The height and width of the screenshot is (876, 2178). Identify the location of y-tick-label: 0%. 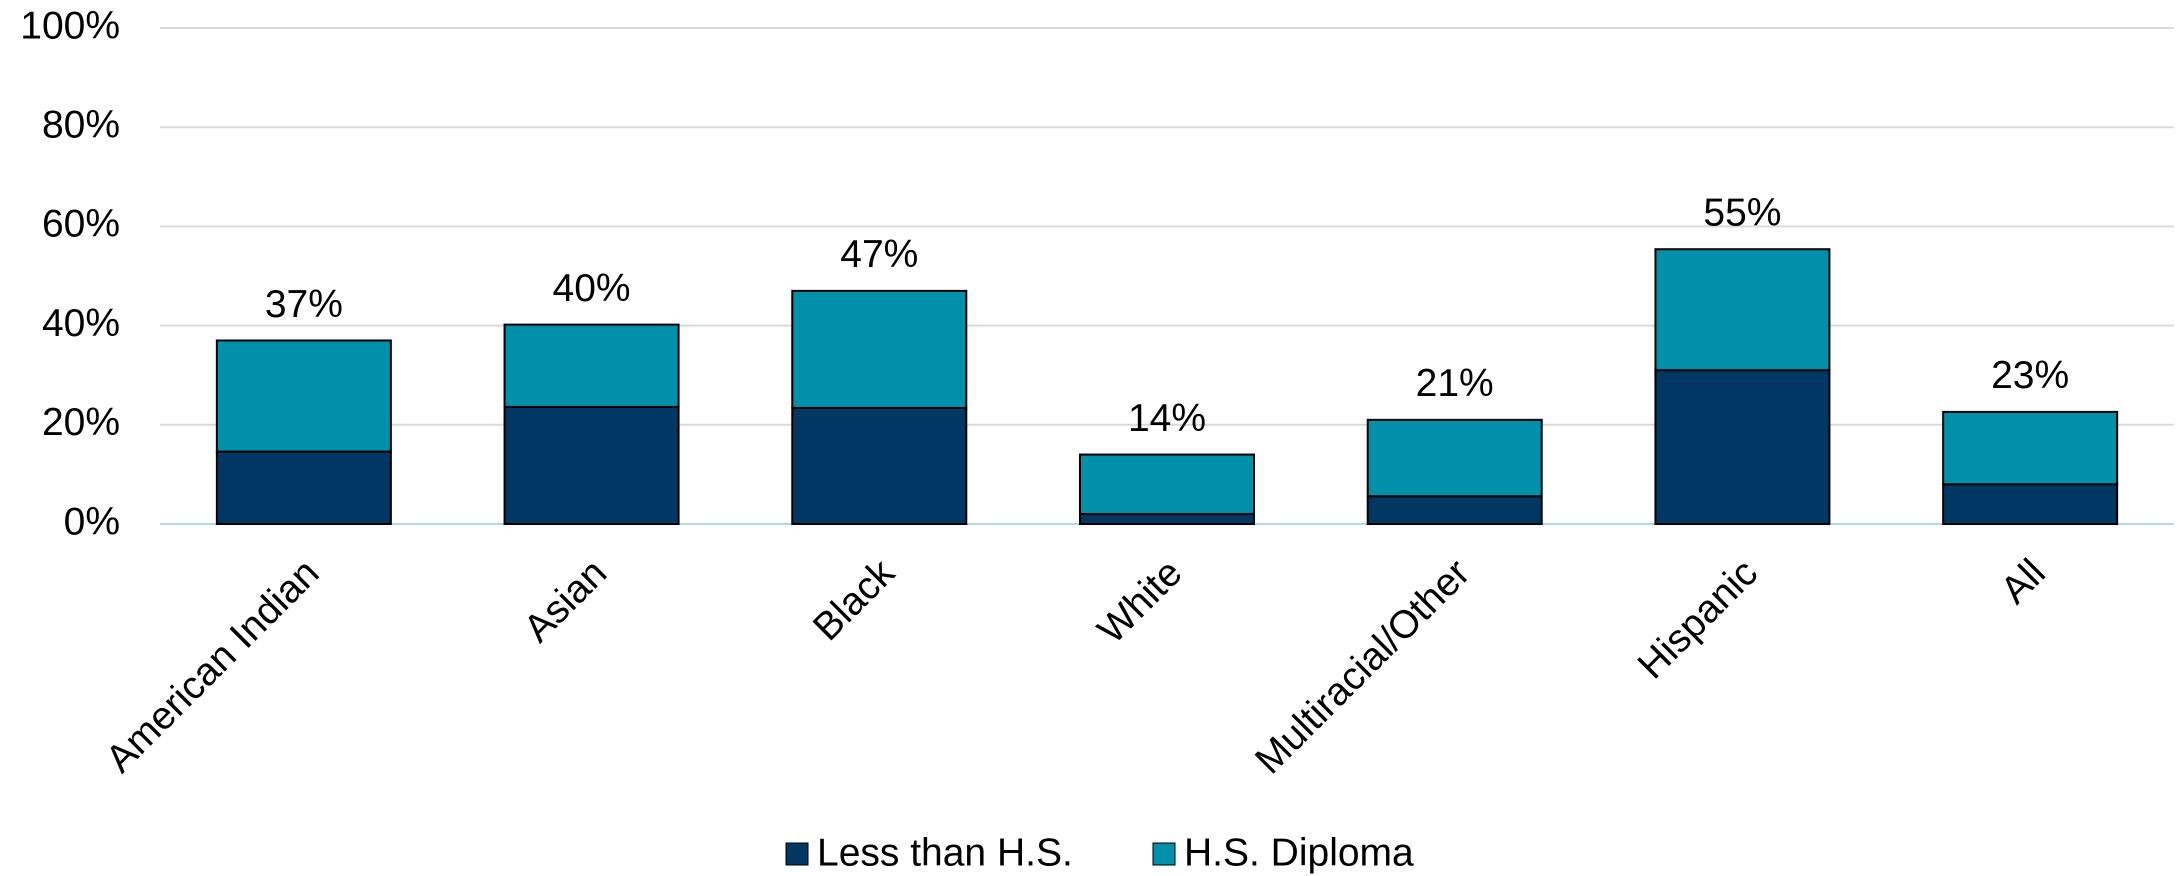
(92, 521).